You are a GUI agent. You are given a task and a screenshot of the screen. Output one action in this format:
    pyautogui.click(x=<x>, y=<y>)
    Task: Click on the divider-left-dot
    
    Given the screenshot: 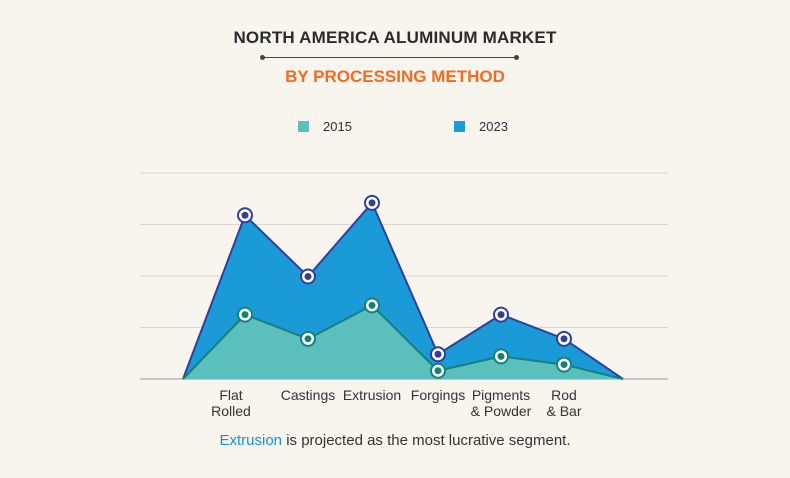 What is the action you would take?
    pyautogui.click(x=262, y=57)
    